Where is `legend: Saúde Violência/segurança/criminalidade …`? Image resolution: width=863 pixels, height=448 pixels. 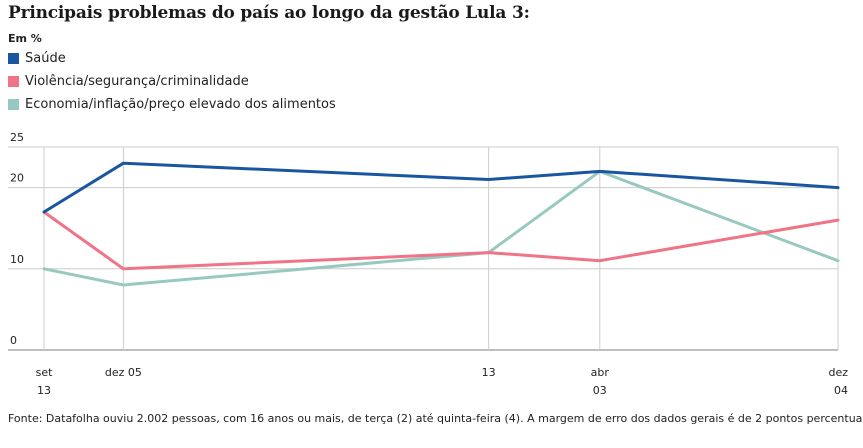
legend: Saúde Violência/segurança/criminalidade … is located at coordinates (172, 81).